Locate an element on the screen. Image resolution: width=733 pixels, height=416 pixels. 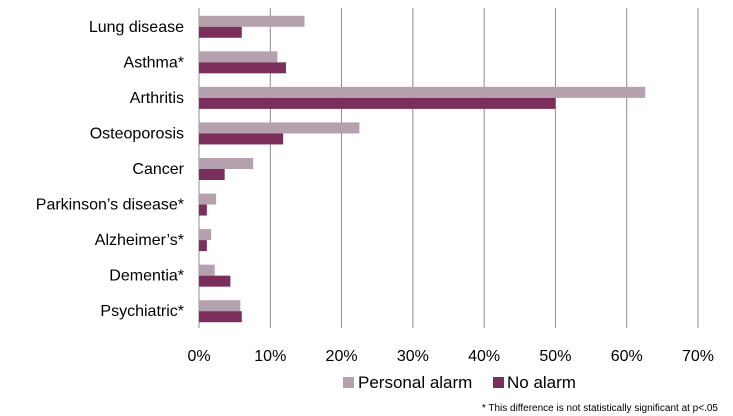
category-label: Asthma* is located at coordinates (154, 62).